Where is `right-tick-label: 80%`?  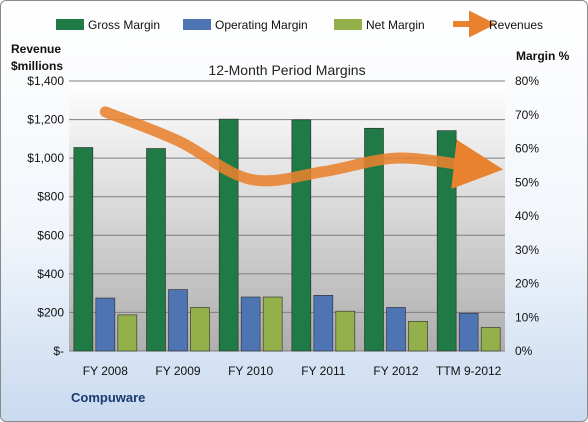 right-tick-label: 80% is located at coordinates (527, 81).